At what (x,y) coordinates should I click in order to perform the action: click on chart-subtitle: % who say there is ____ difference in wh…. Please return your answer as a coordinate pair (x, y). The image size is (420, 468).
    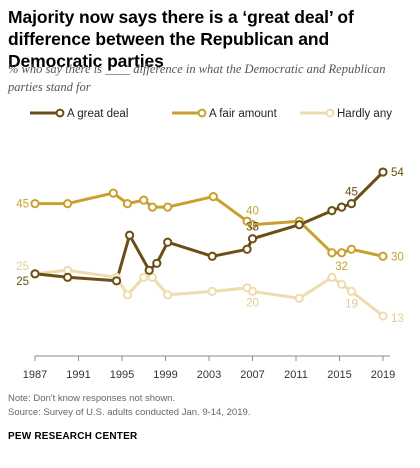
    Looking at the image, I should click on (197, 78).